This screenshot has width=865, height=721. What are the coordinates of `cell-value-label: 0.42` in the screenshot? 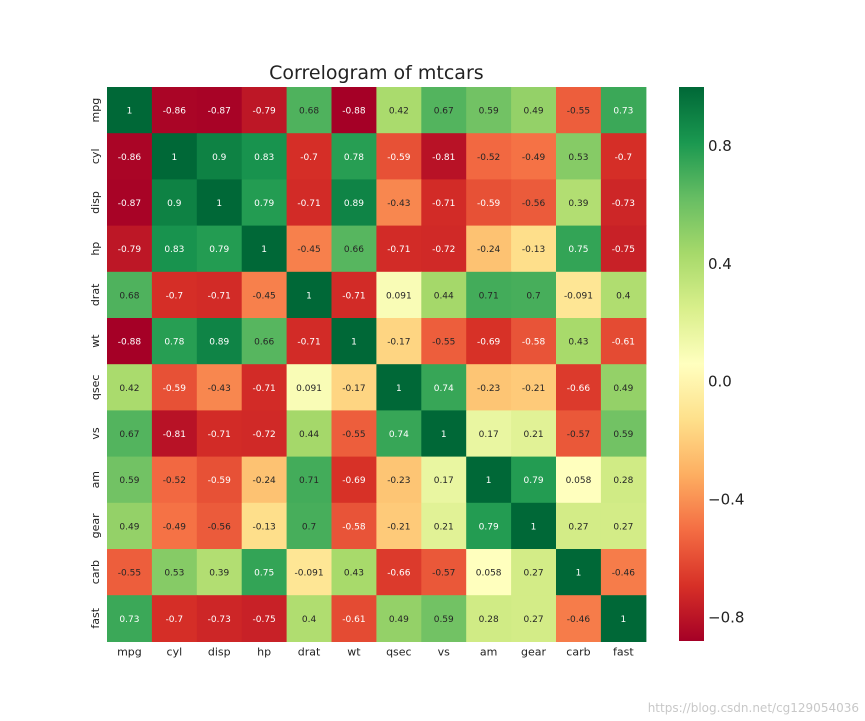 It's located at (399, 112).